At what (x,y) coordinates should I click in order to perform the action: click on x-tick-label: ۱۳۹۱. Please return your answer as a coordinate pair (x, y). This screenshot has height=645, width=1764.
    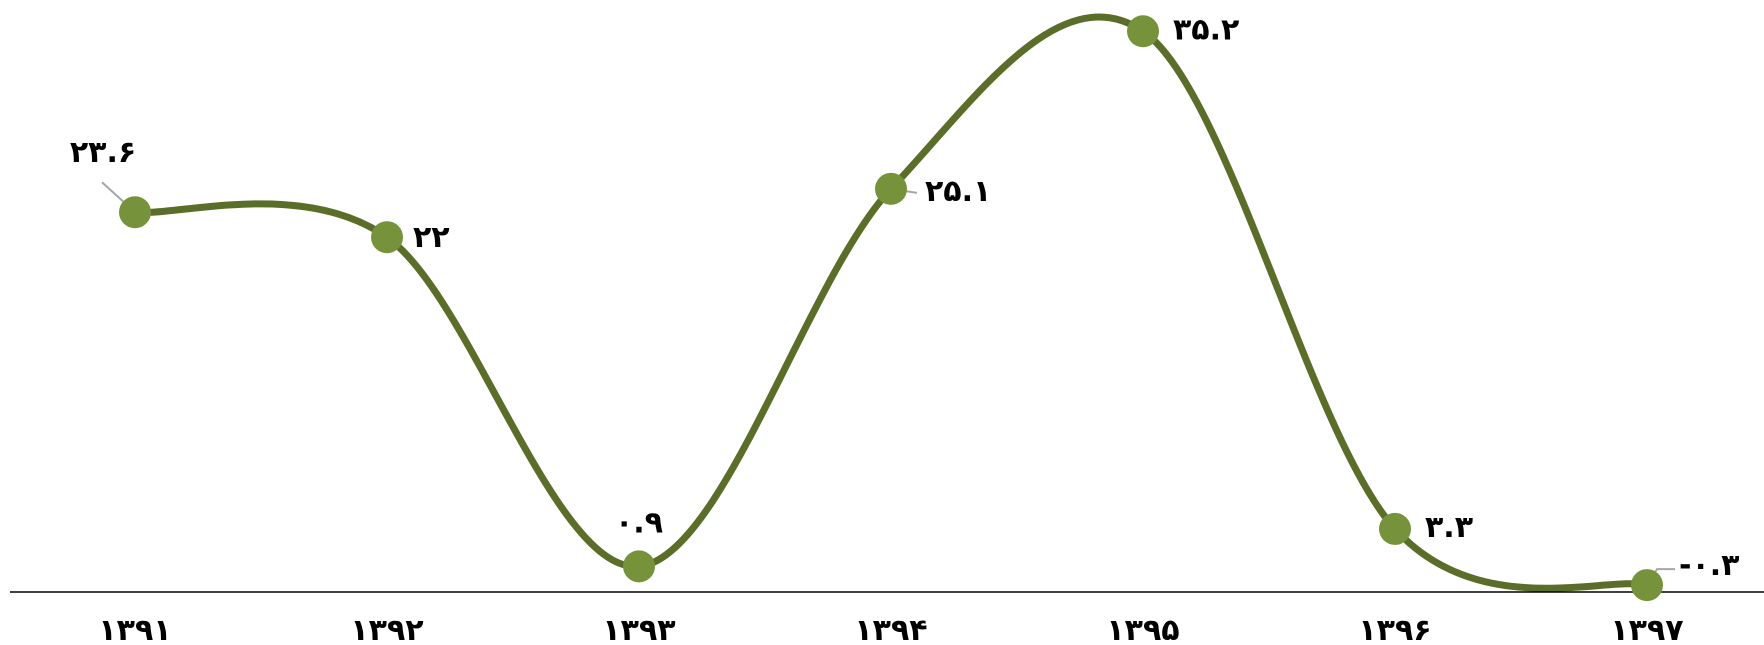
    Looking at the image, I should click on (134, 629).